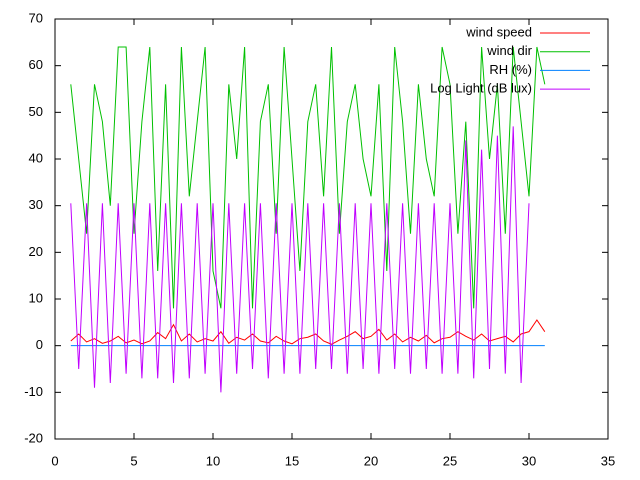  Describe the element at coordinates (308, 332) in the screenshot. I see `series-line` at that location.